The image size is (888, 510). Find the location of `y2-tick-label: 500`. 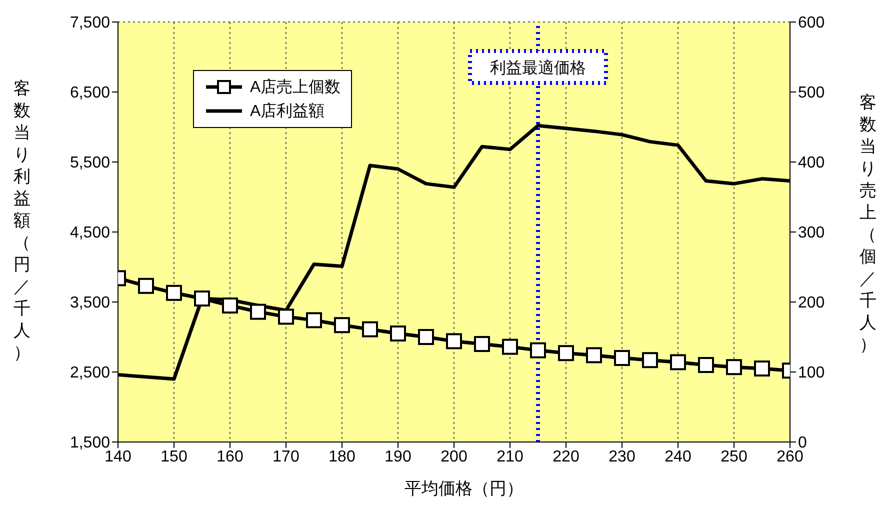

y2-tick-label: 500 is located at coordinates (811, 93).